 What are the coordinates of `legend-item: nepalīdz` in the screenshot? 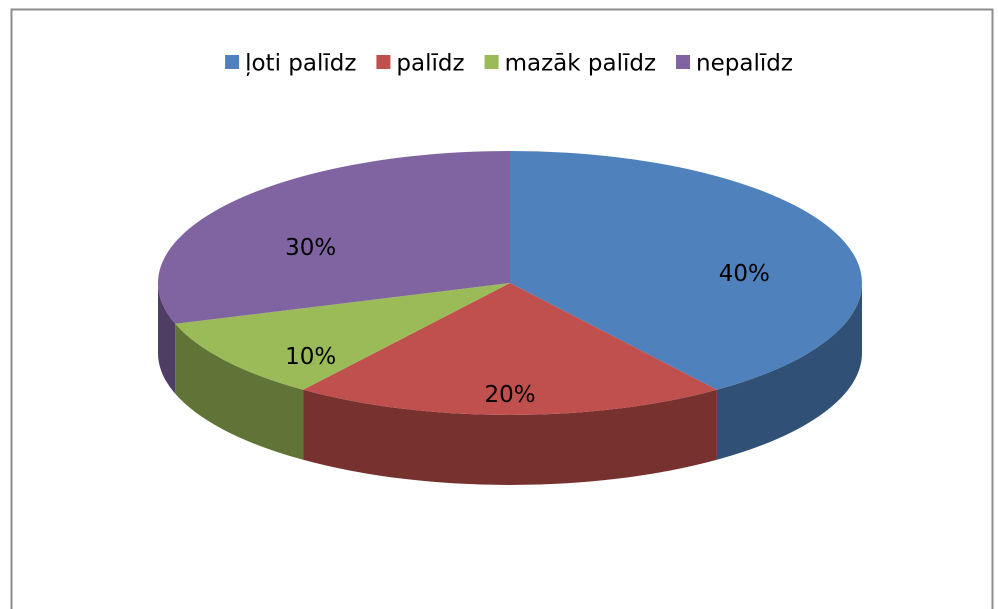 It's located at (734, 64).